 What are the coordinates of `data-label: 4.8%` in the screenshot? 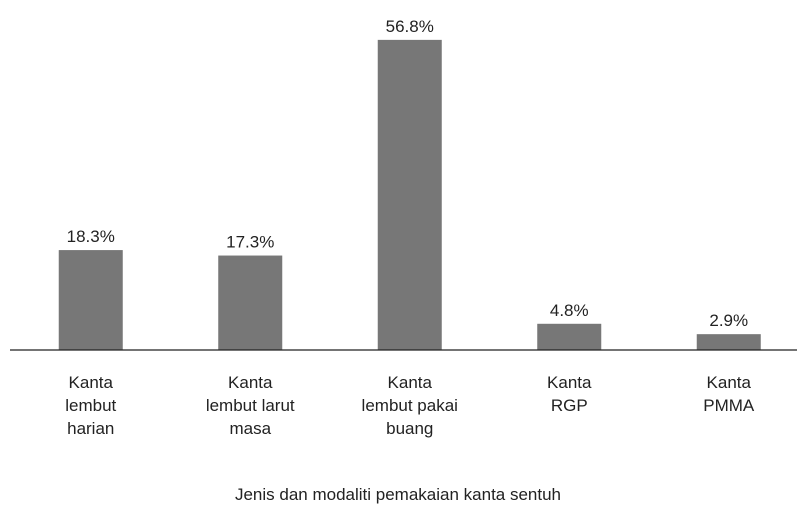 It's located at (569, 310).